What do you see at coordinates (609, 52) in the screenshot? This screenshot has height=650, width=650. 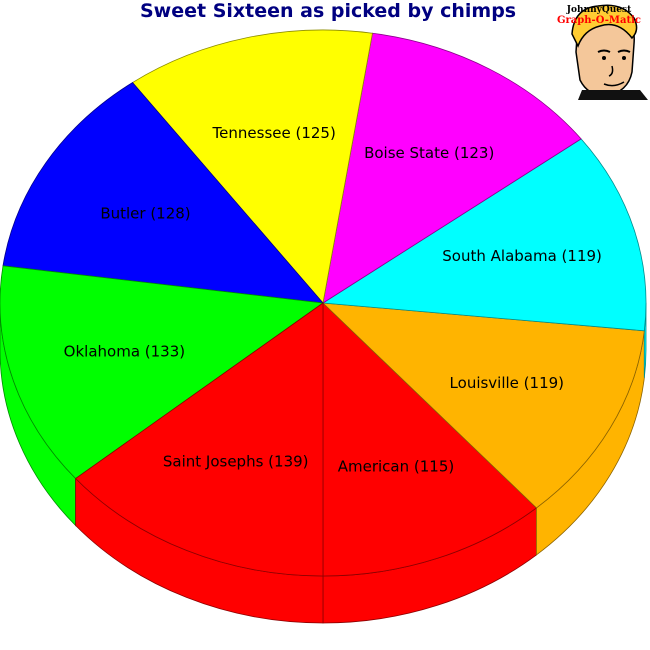 I see `cartoon-boy-face-icon` at bounding box center [609, 52].